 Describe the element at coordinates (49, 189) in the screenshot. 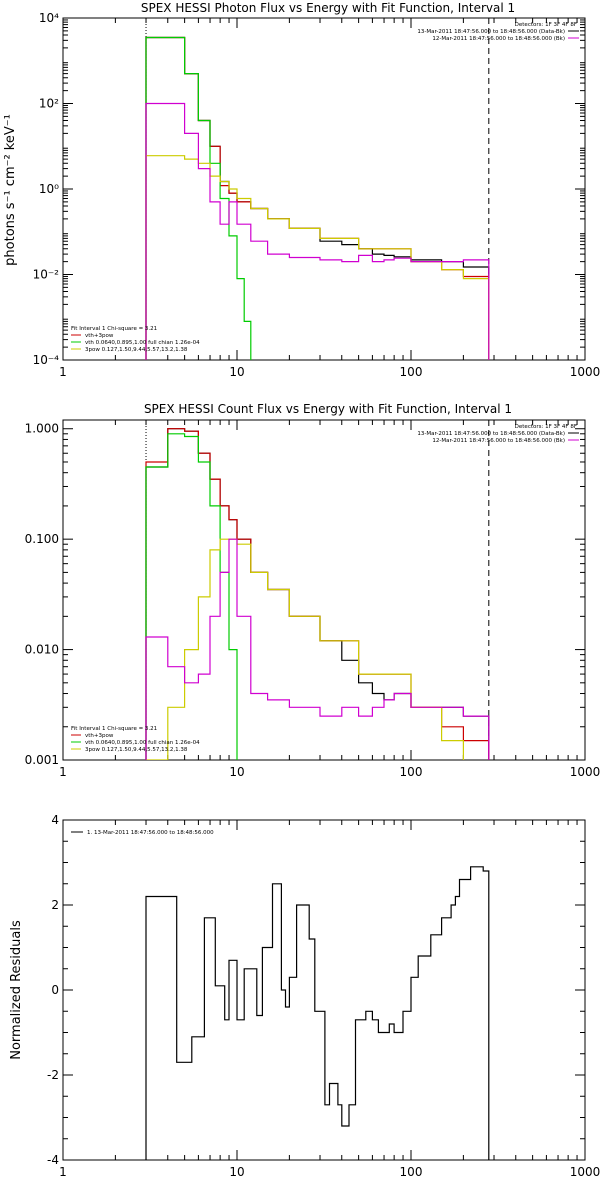

I see `y-tick-label: 10⁰` at that location.